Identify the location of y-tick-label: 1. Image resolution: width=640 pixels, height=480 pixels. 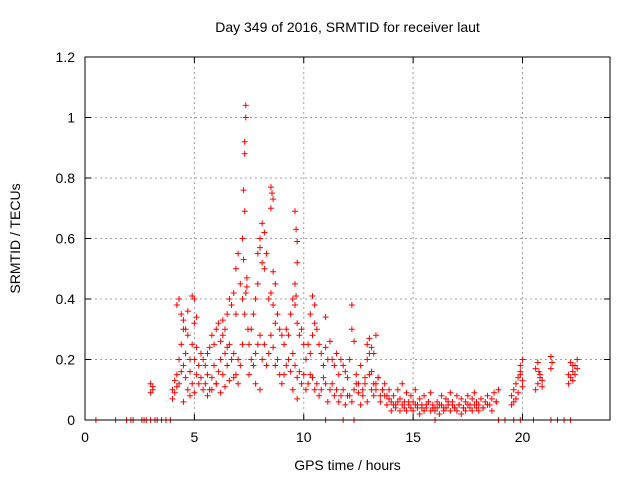
(71, 118).